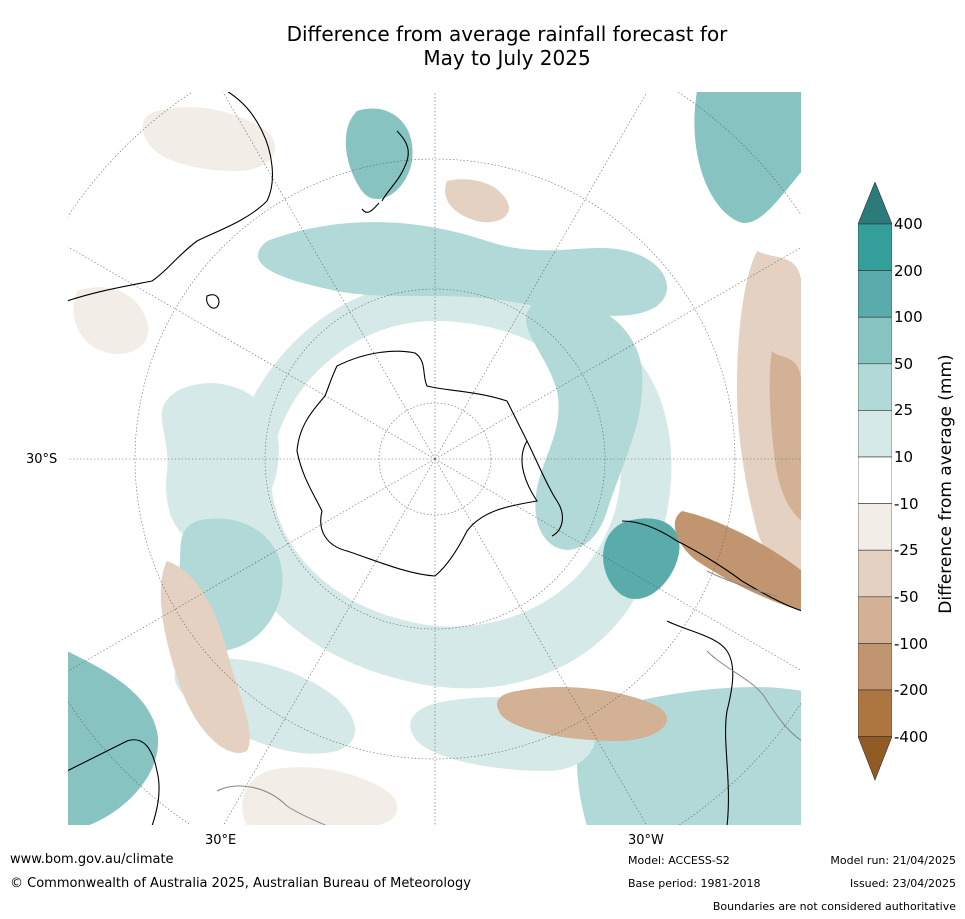 This screenshot has width=965, height=919. Describe the element at coordinates (379, 154) in the screenshot. I see `wet-nz` at that location.